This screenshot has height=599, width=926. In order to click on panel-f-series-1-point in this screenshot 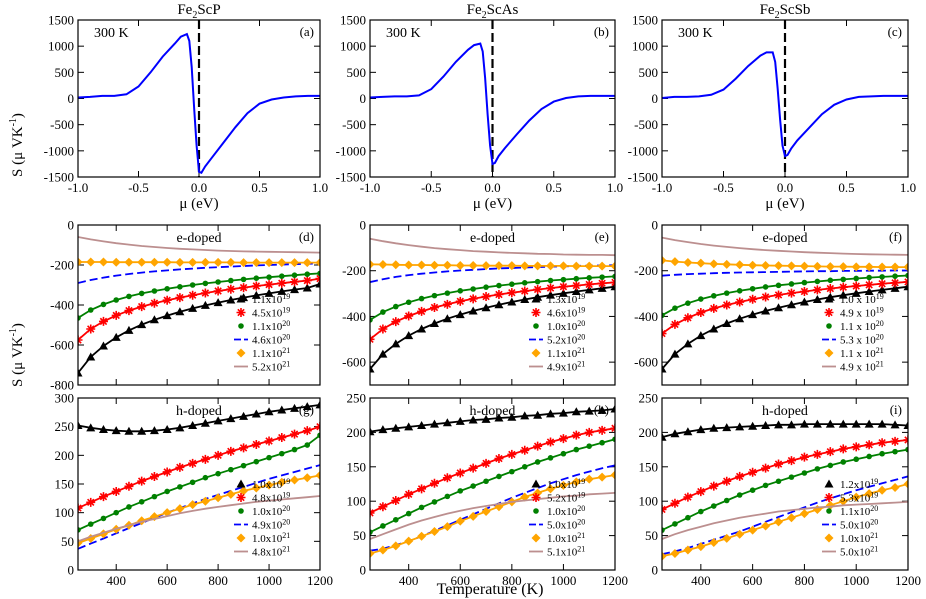, I will do `click(869, 285)`.